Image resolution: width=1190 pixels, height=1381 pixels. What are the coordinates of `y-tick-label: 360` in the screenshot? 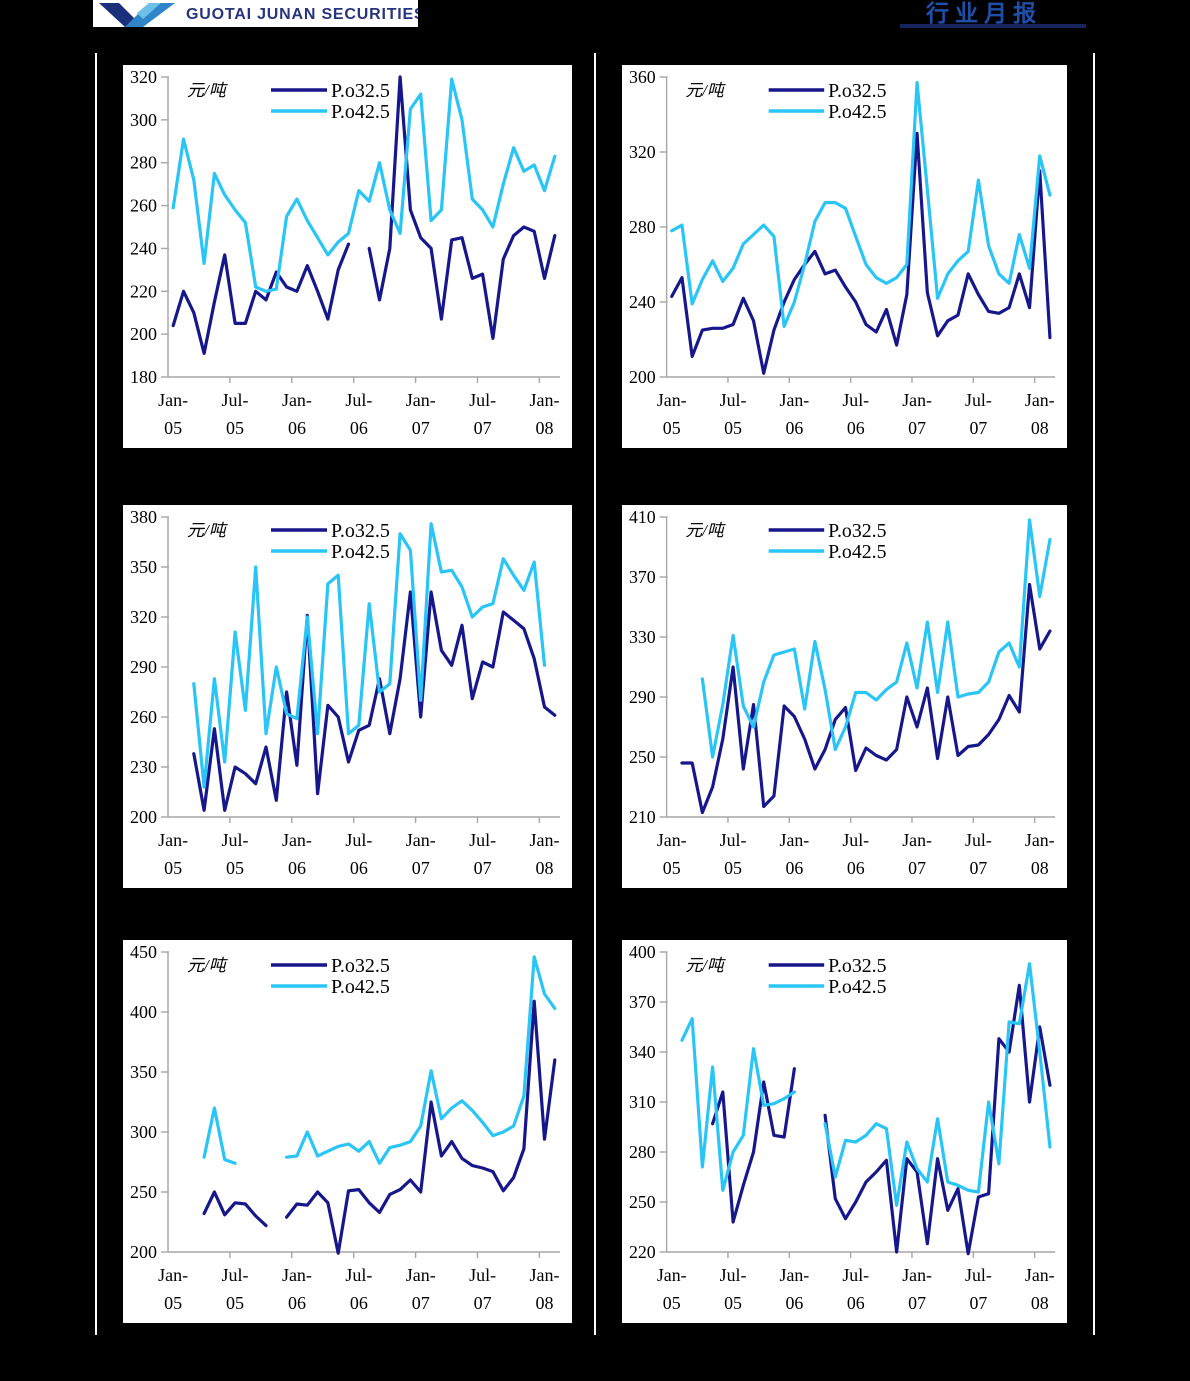 It's located at (642, 77).